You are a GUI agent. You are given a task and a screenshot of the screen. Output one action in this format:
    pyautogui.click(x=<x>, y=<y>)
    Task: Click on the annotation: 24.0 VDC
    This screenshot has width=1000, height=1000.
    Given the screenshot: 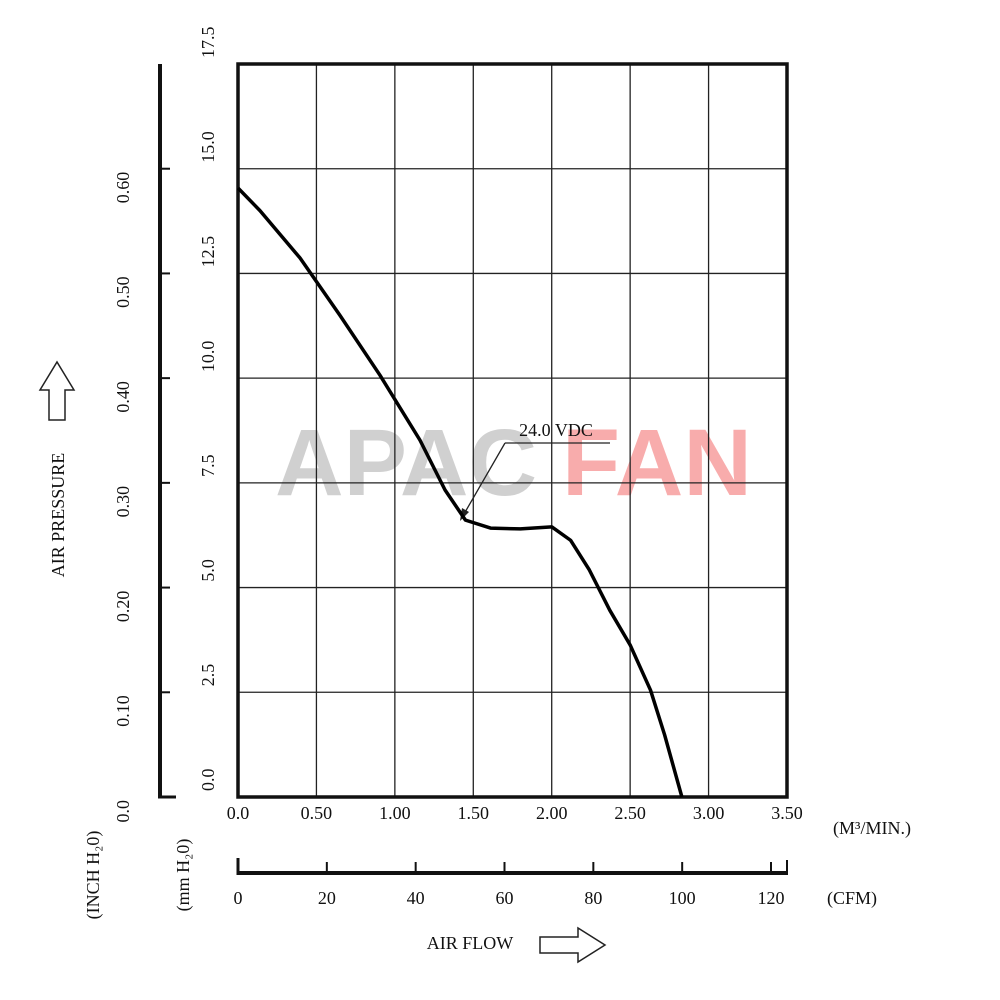 What is the action you would take?
    pyautogui.click(x=556, y=430)
    